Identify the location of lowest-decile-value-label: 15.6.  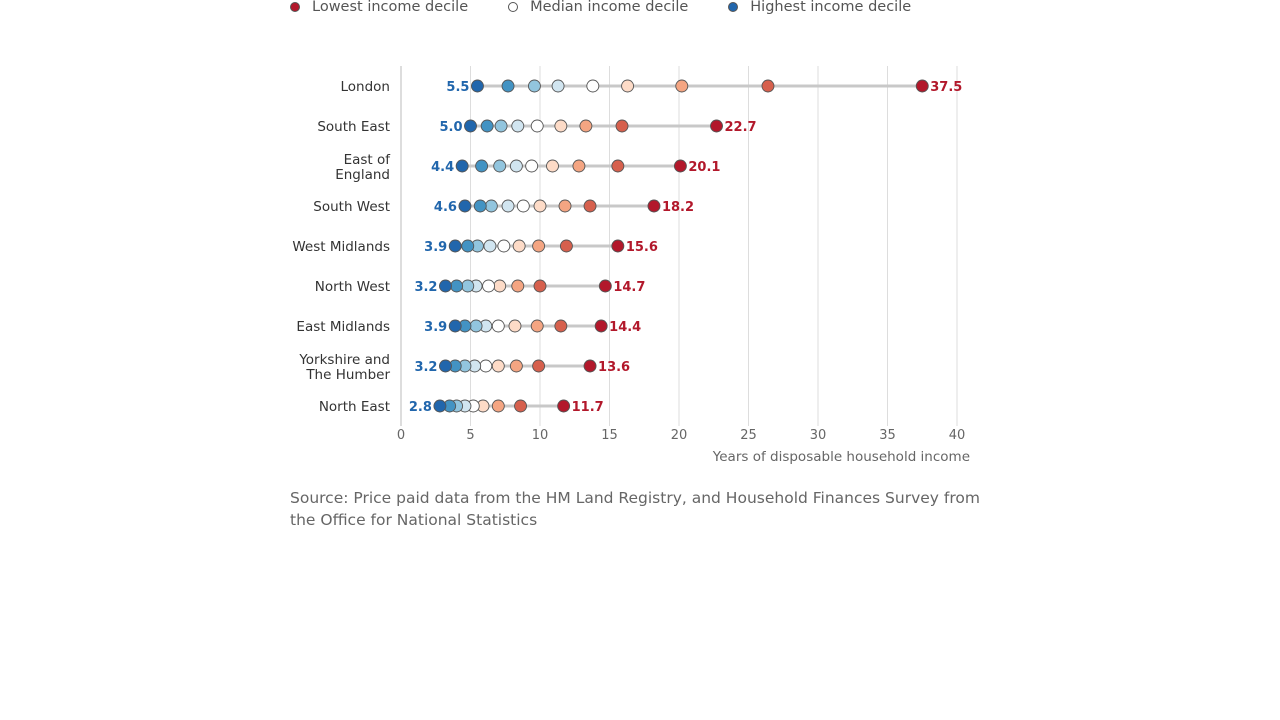
(642, 247).